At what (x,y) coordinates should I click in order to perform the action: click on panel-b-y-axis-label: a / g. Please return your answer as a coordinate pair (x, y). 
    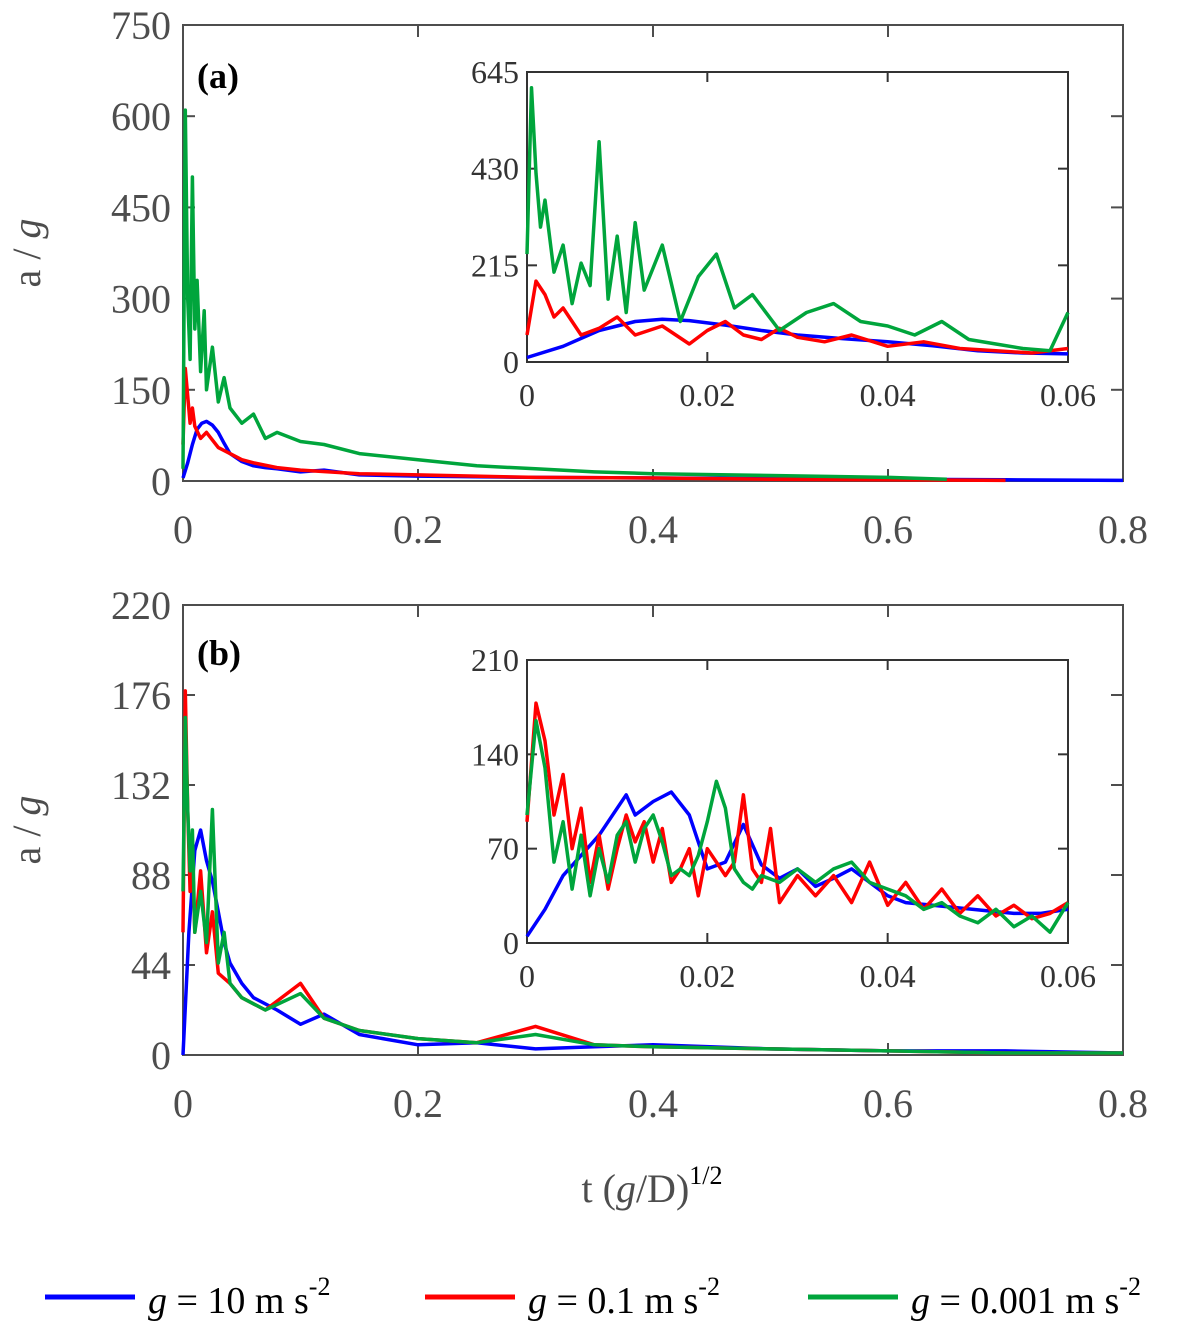
    Looking at the image, I should click on (26, 830).